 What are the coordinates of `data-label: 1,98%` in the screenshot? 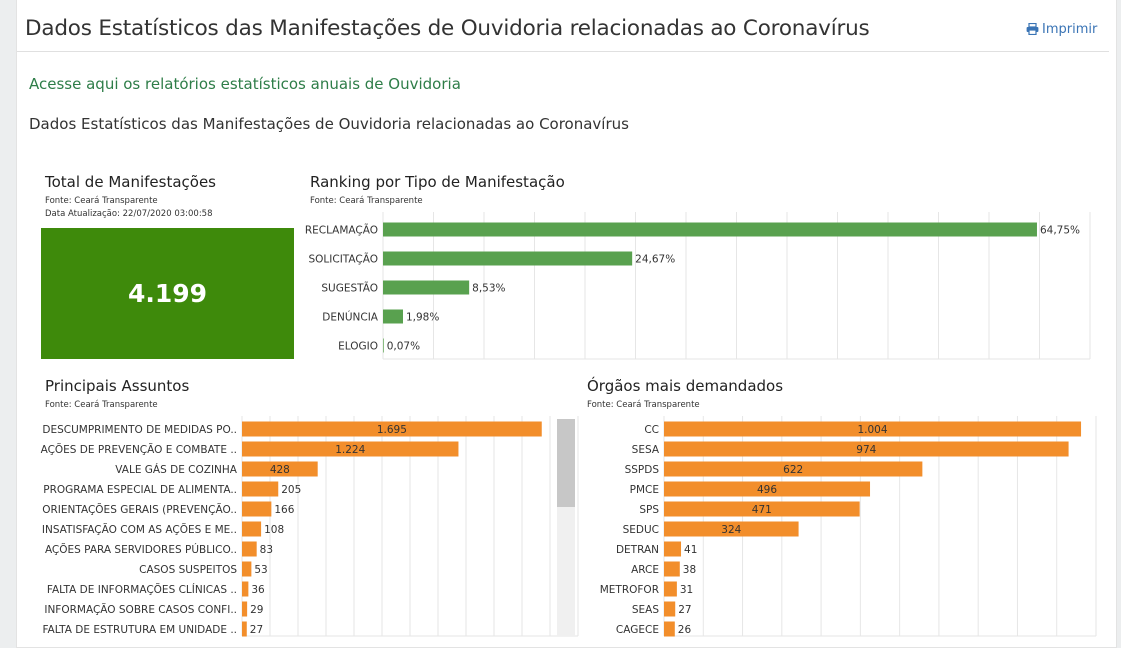 It's located at (422, 318).